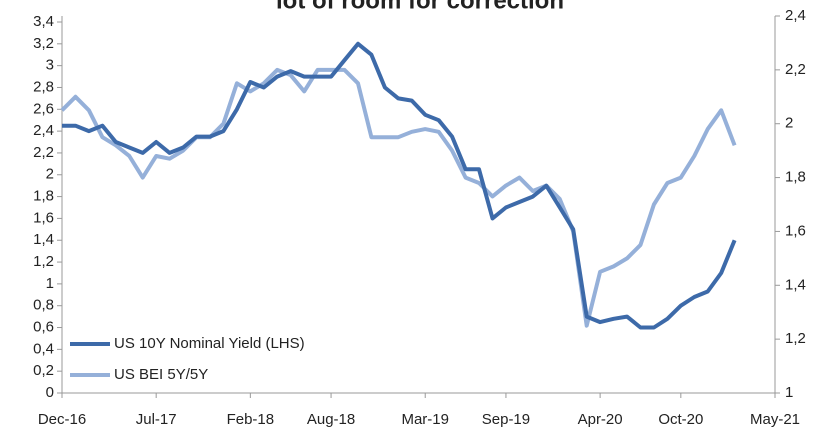 The width and height of the screenshot is (828, 435). Describe the element at coordinates (506, 419) in the screenshot. I see `x-tick-label: Sep-19` at that location.